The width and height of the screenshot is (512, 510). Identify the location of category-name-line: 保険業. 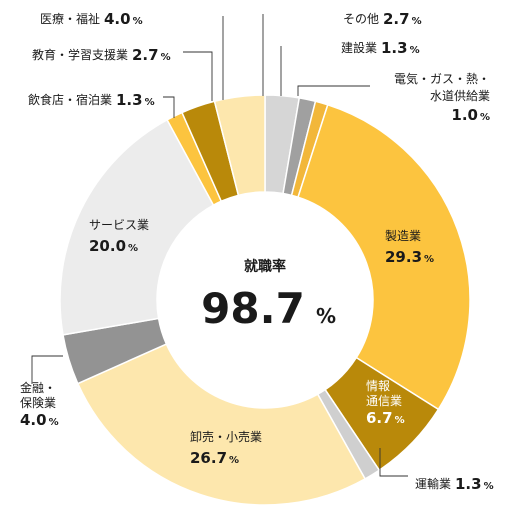
(38, 403).